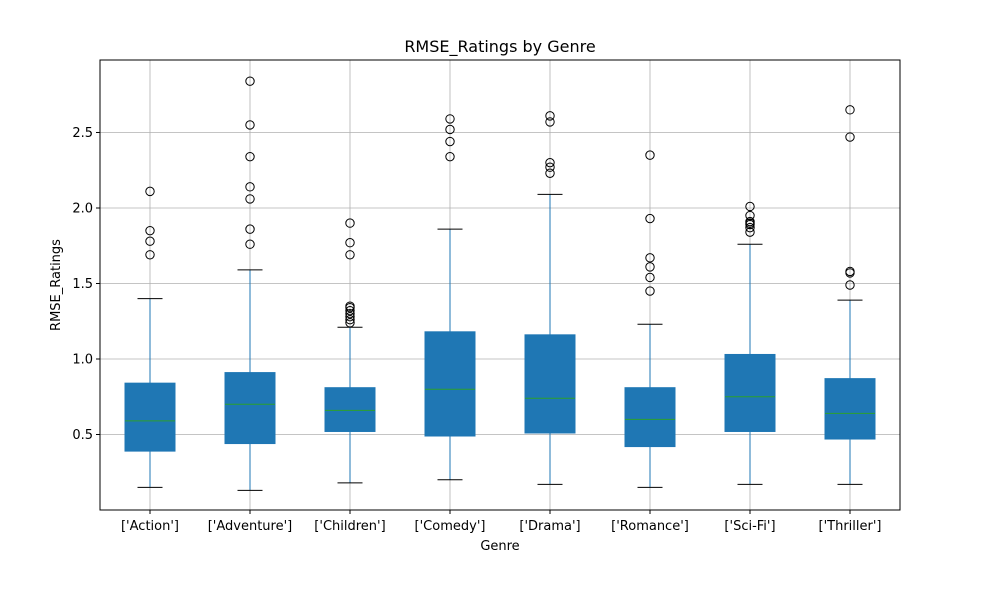  I want to click on y-tick-label: 0.5, so click(82, 435).